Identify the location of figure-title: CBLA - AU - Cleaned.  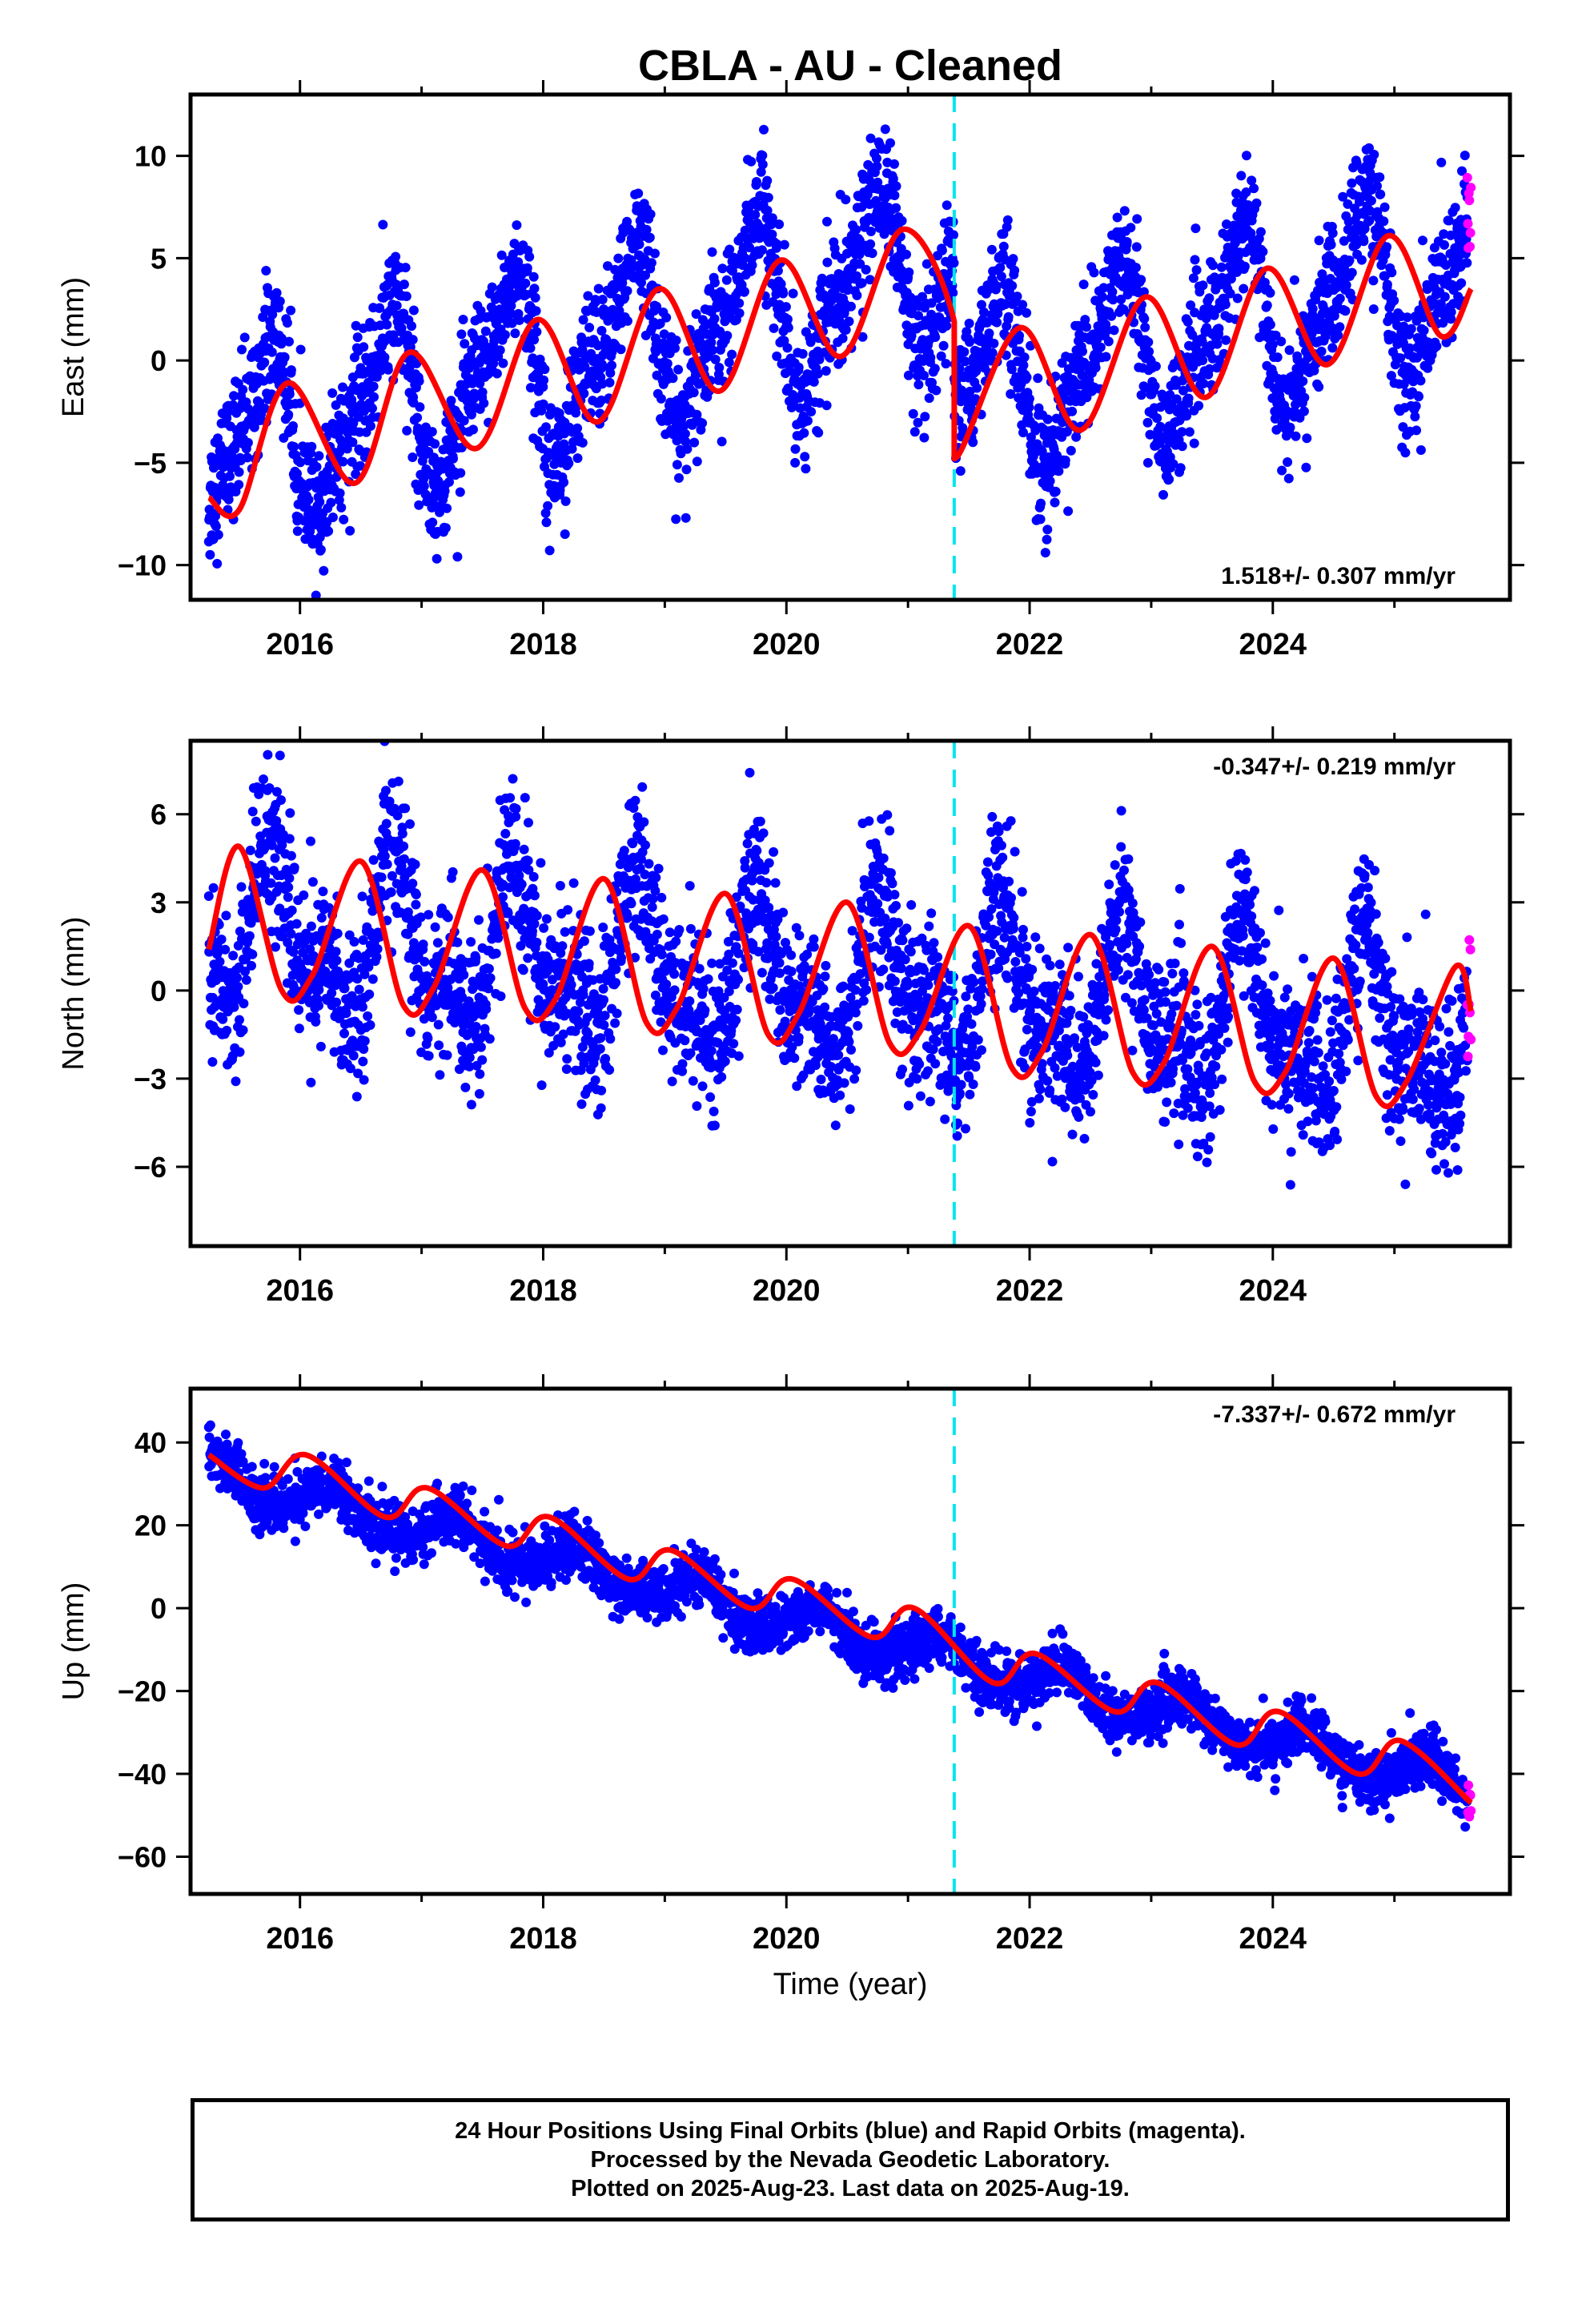
(850, 66).